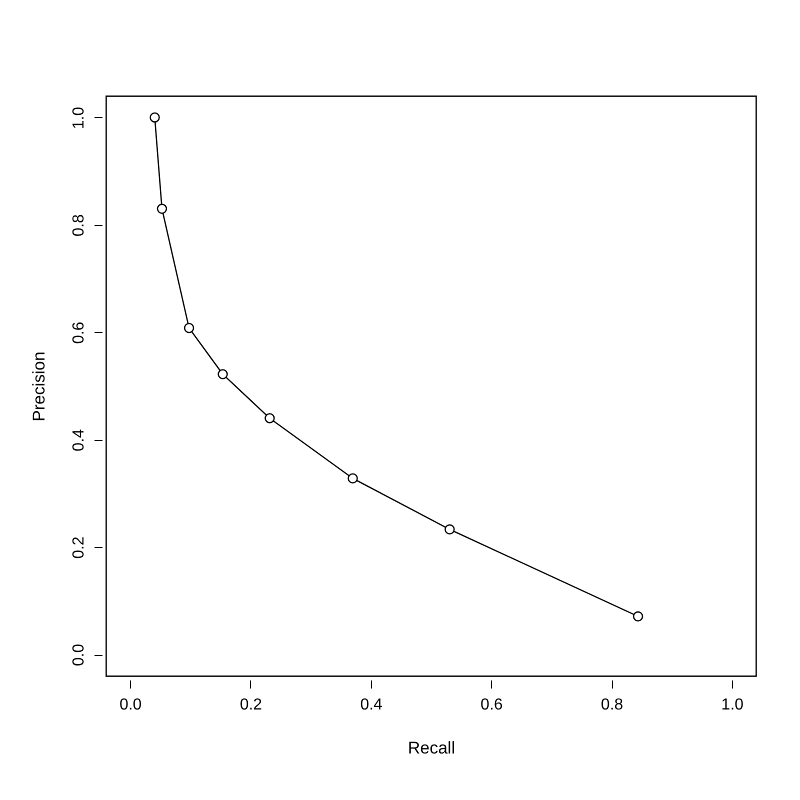 This screenshot has height=800, width=800. Describe the element at coordinates (79, 440) in the screenshot. I see `y-tick-label: 0.4` at that location.